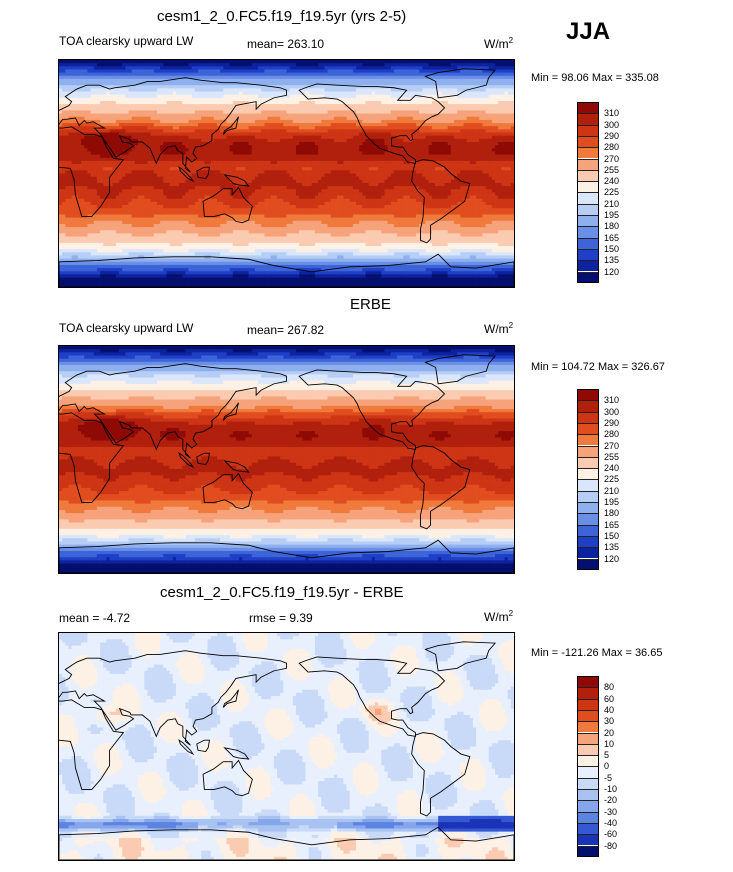 The image size is (733, 872). What do you see at coordinates (126, 328) in the screenshot?
I see `panel-2-variable-label: TOA clearsky upward LW` at bounding box center [126, 328].